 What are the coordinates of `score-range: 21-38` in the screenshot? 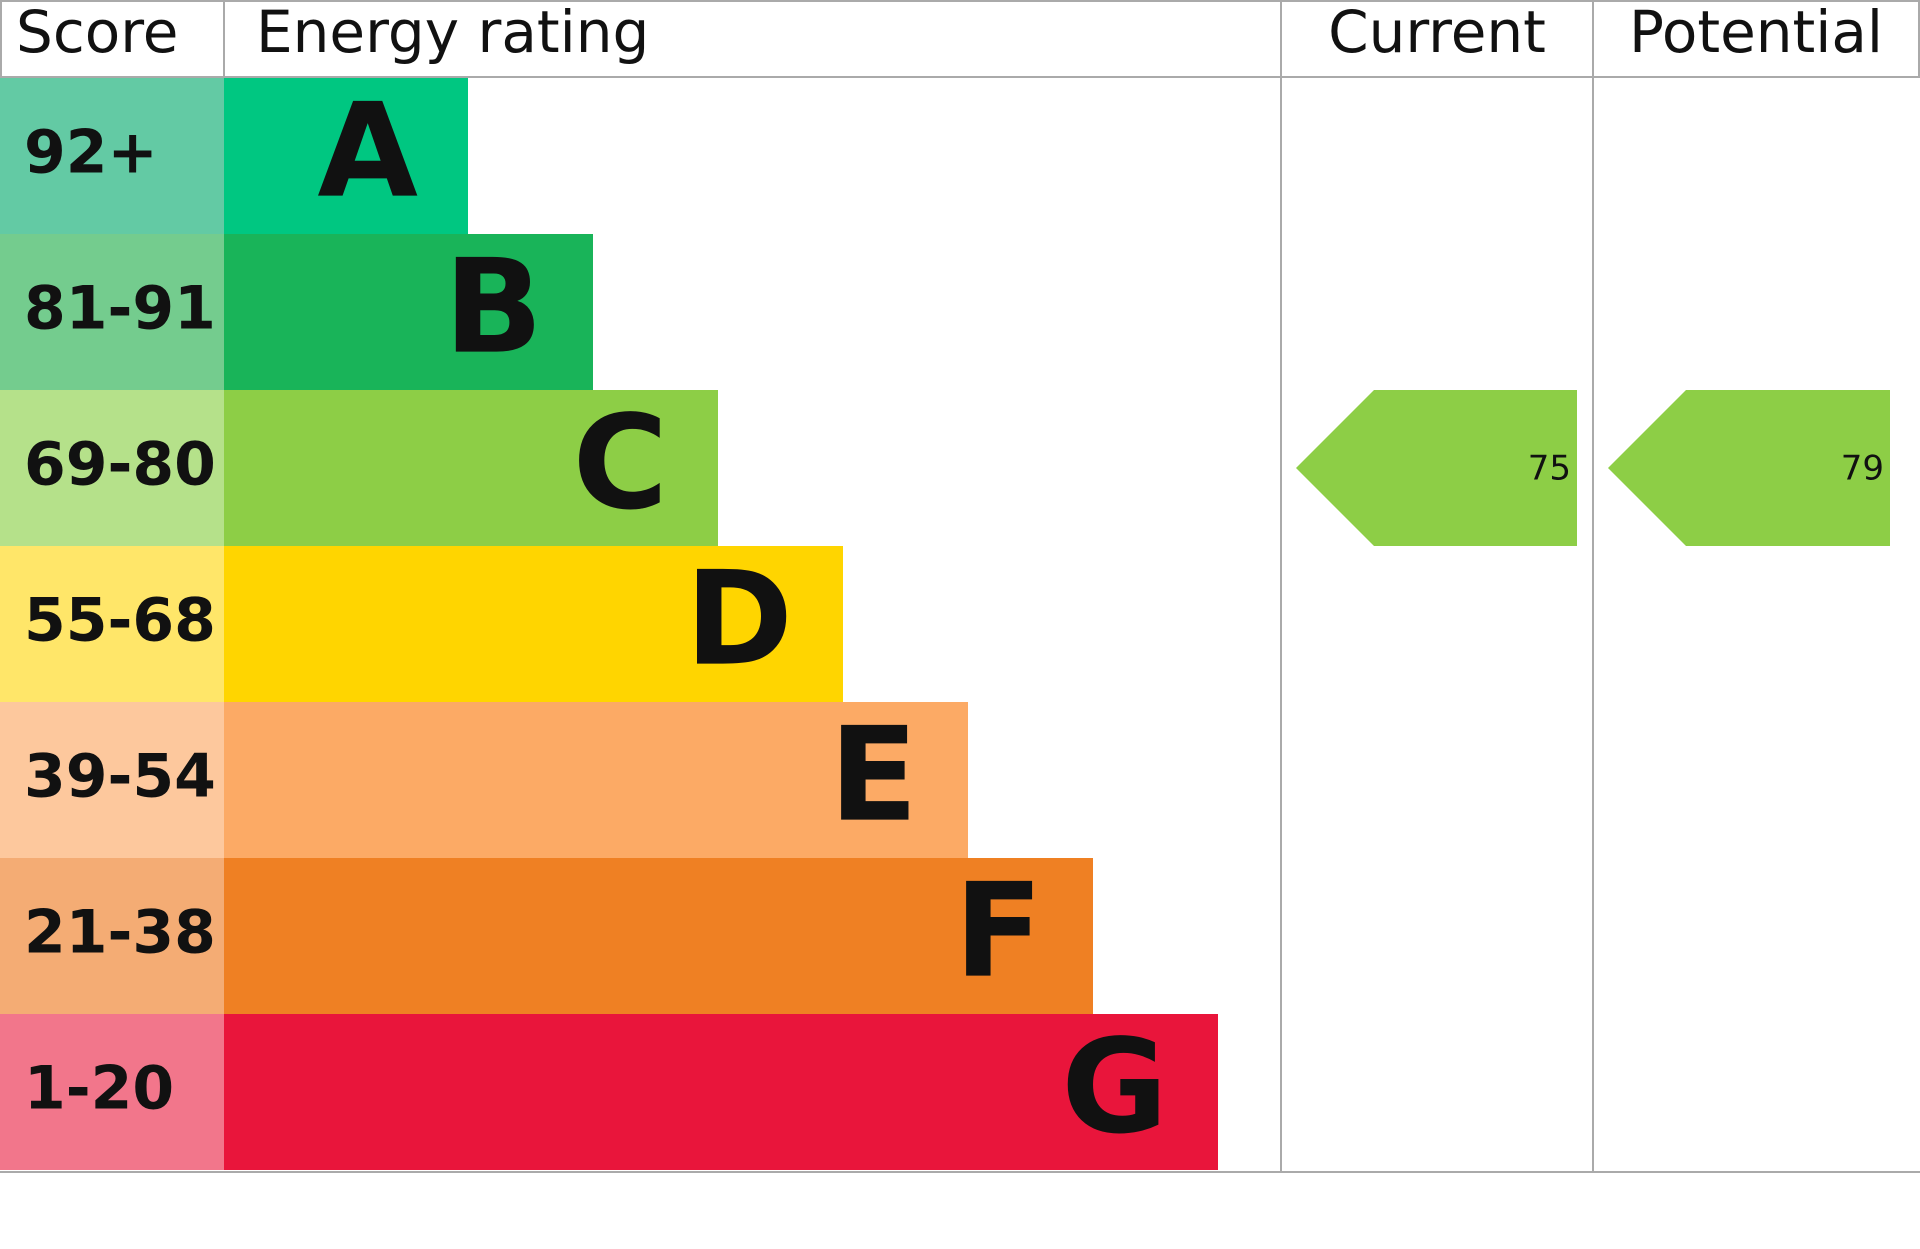 It's located at (120, 933).